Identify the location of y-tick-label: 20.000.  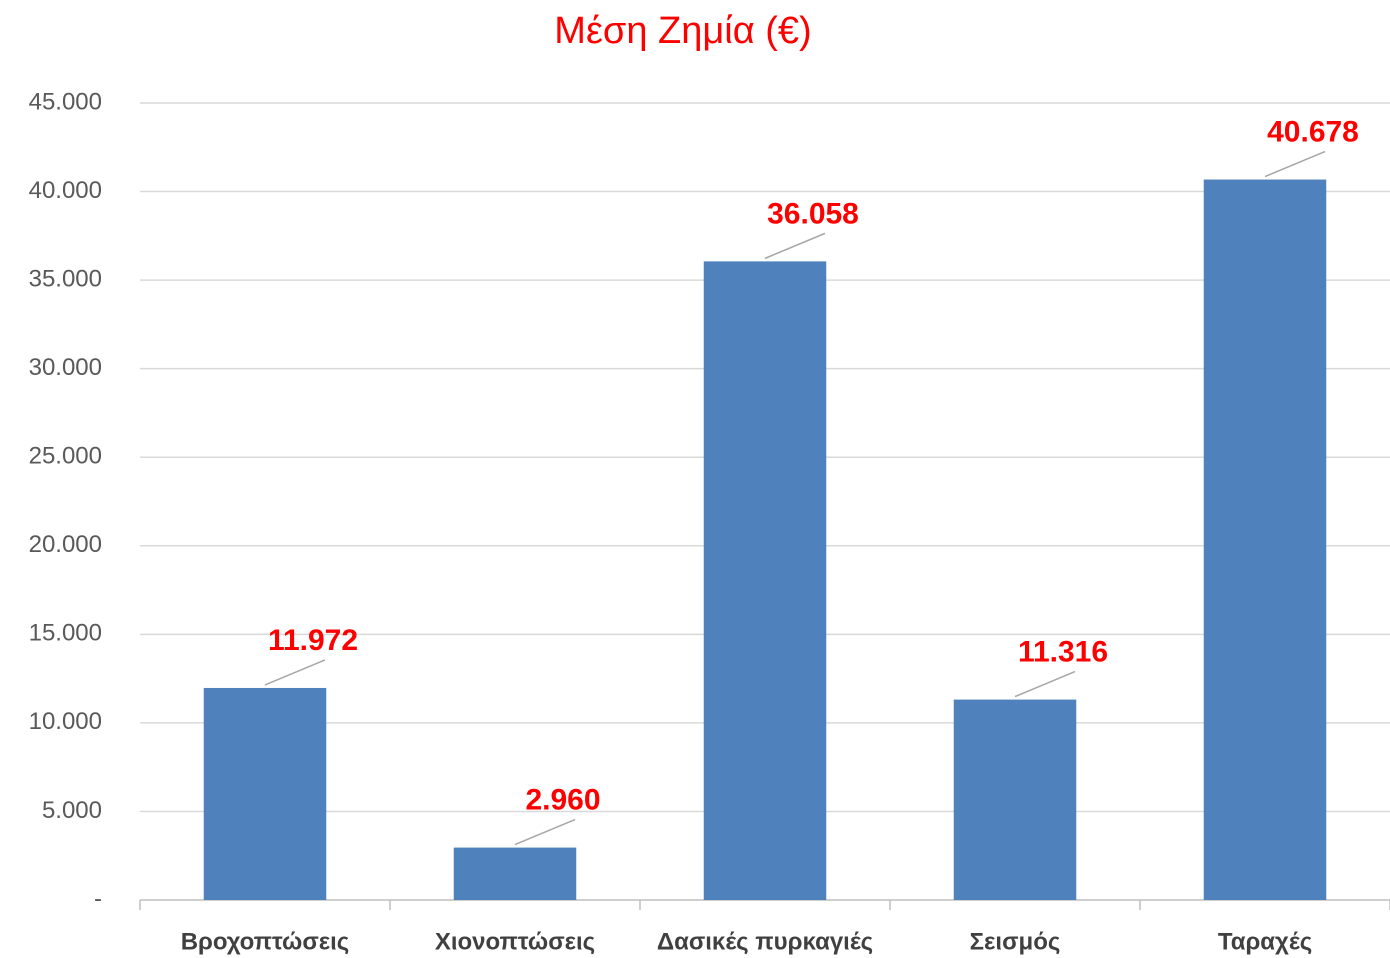
(65, 544).